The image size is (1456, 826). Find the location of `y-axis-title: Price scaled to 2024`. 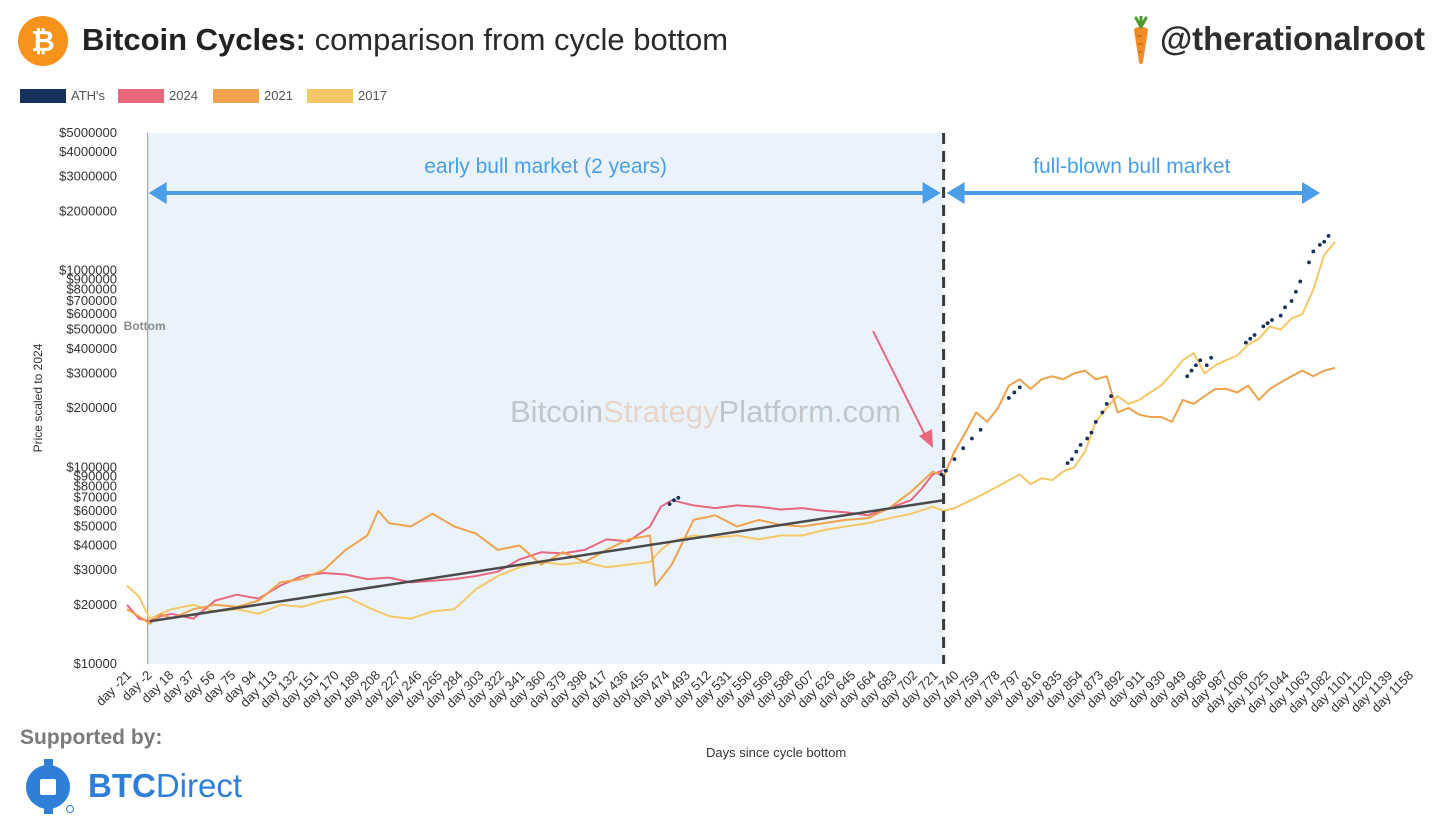

y-axis-title: Price scaled to 2024 is located at coordinates (38, 397).